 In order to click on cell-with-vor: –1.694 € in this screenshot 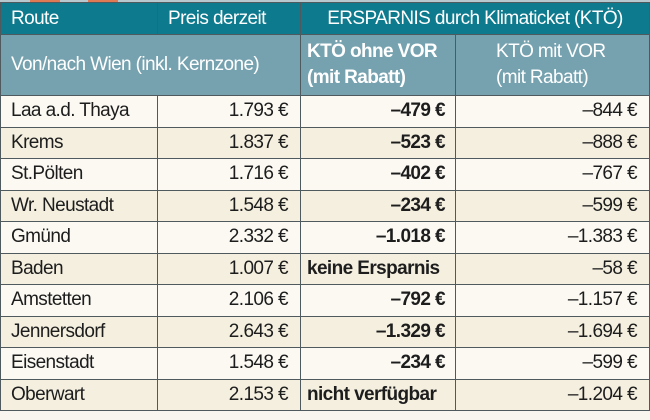, I will do `click(552, 331)`.